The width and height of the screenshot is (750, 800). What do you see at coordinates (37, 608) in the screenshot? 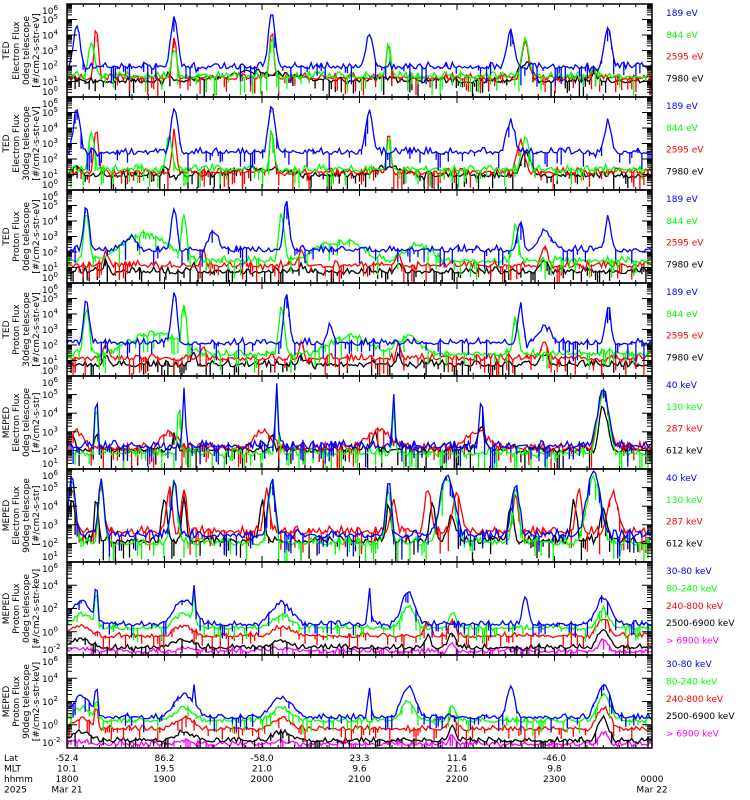
I see `y-axis-label-line: [#/cm2-s-str-keV]` at bounding box center [37, 608].